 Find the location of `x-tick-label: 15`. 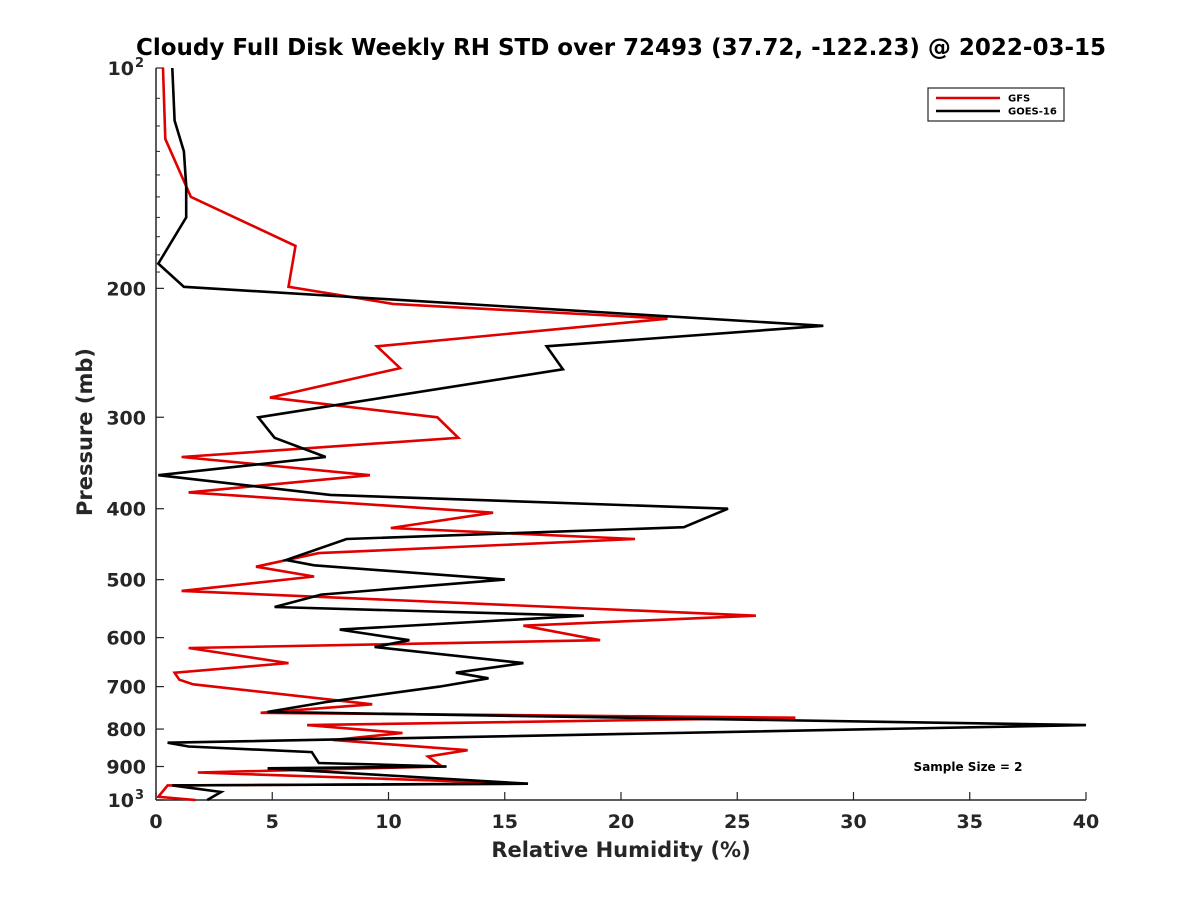

x-tick-label: 15 is located at coordinates (505, 822).